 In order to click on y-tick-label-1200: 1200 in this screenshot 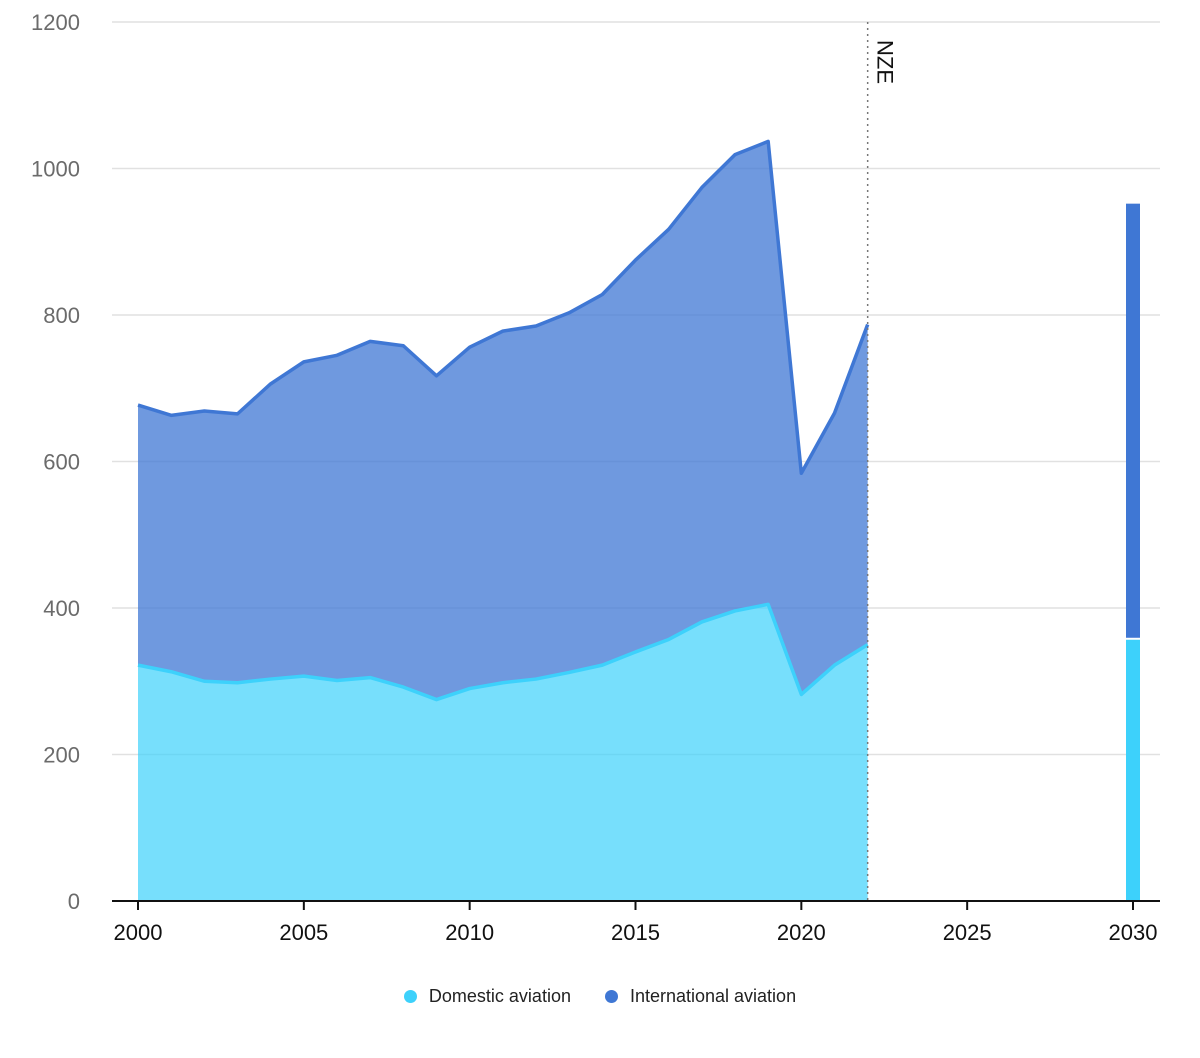, I will do `click(55, 22)`.